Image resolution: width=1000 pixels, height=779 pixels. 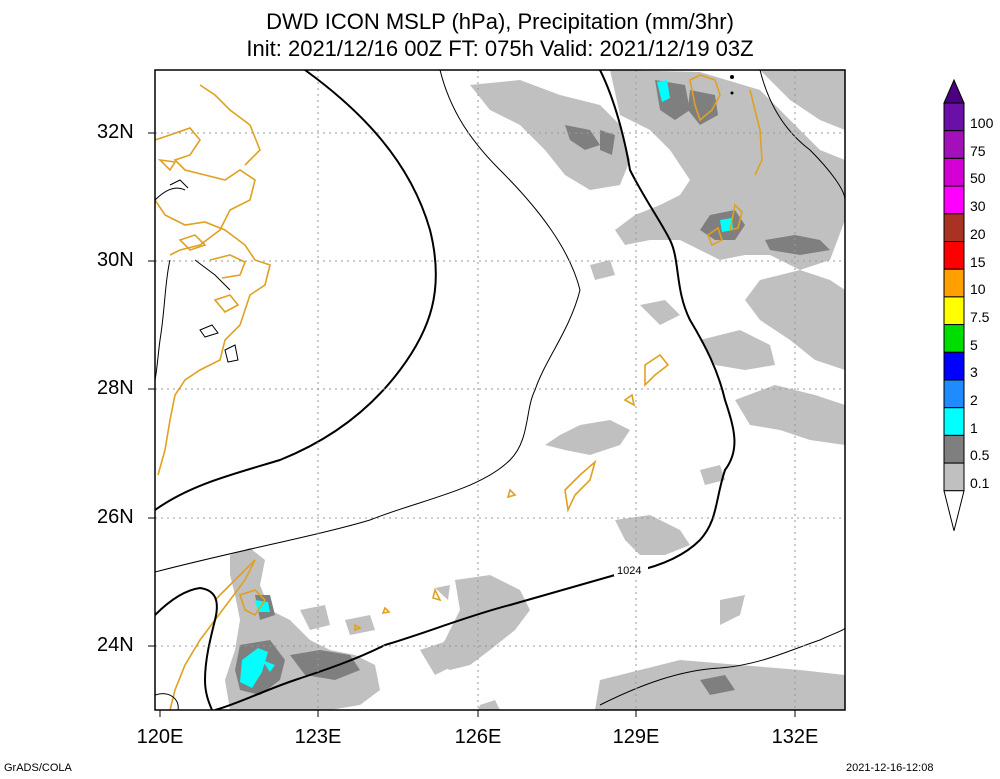 What do you see at coordinates (982, 123) in the screenshot?
I see `colorbar-label: 100` at bounding box center [982, 123].